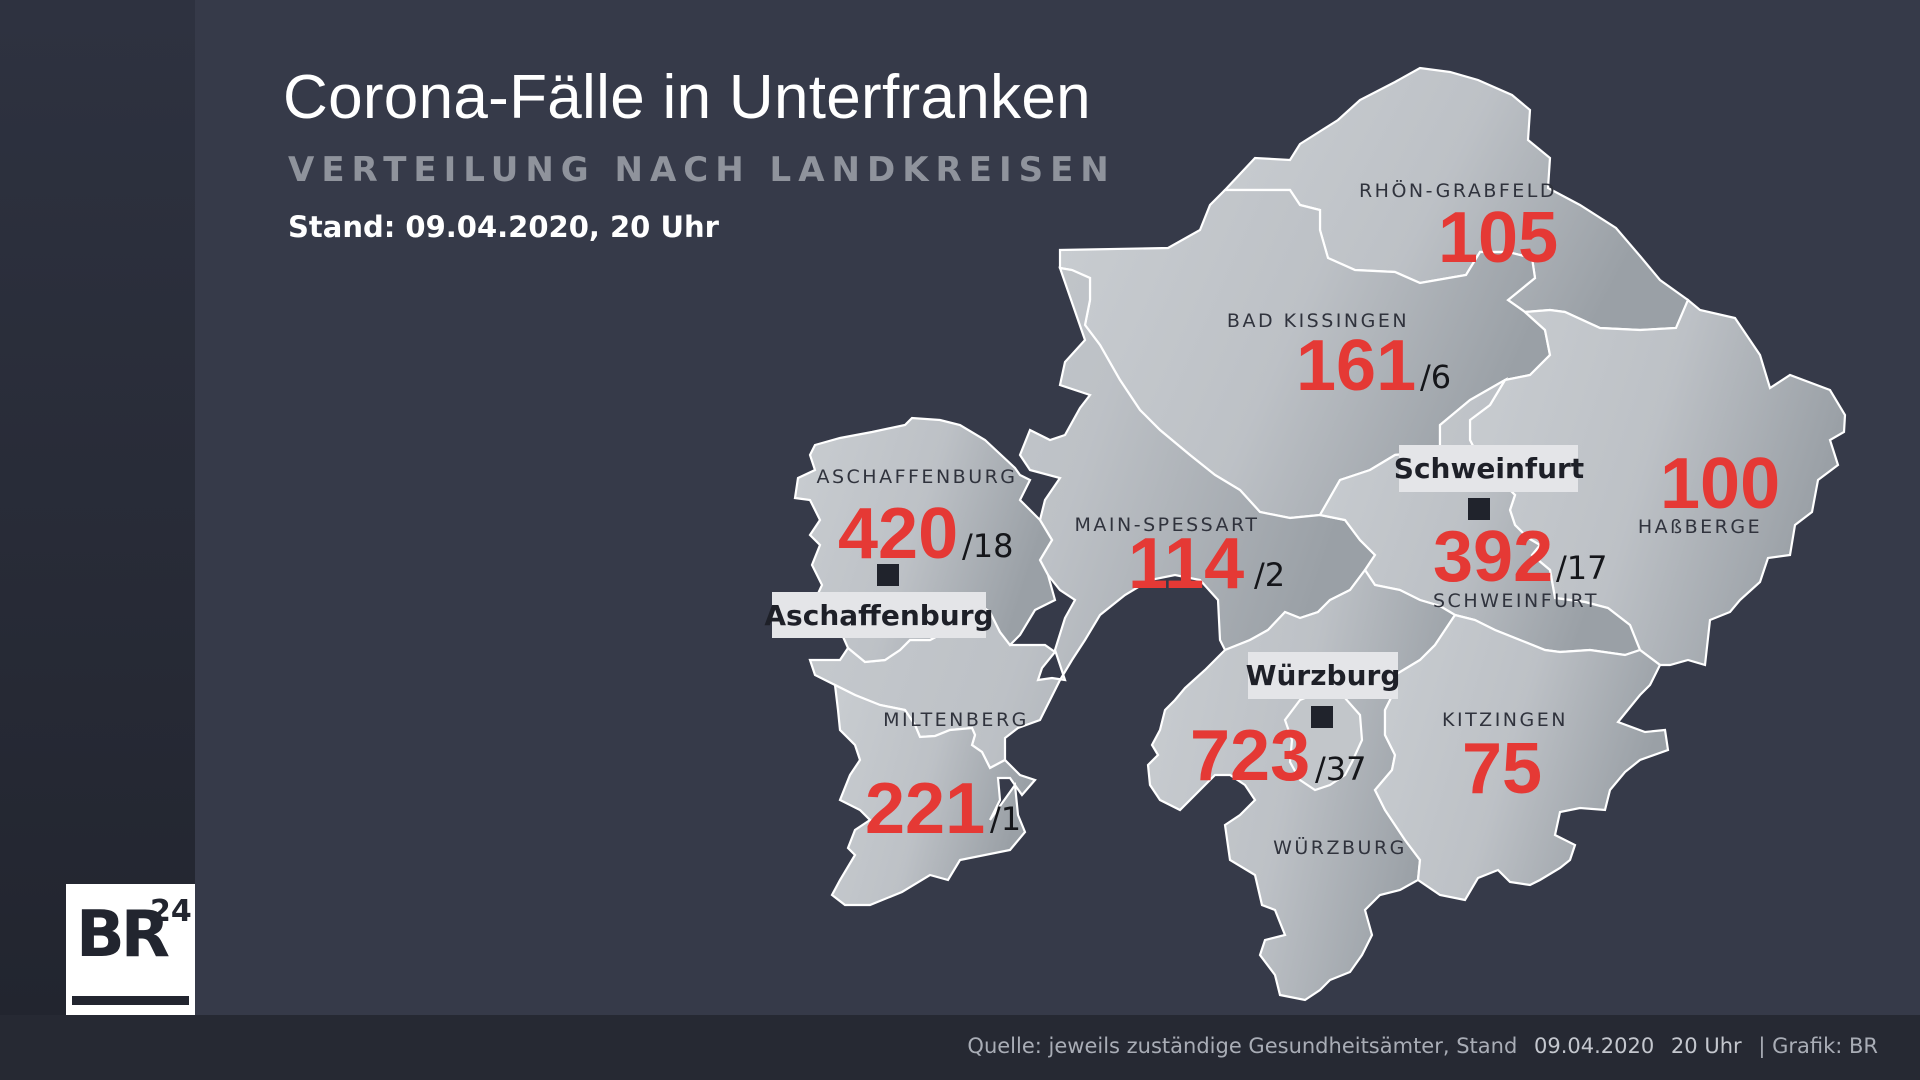 The image size is (1920, 1080). Describe the element at coordinates (97, 507) in the screenshot. I see `left-sidebar-band` at that location.